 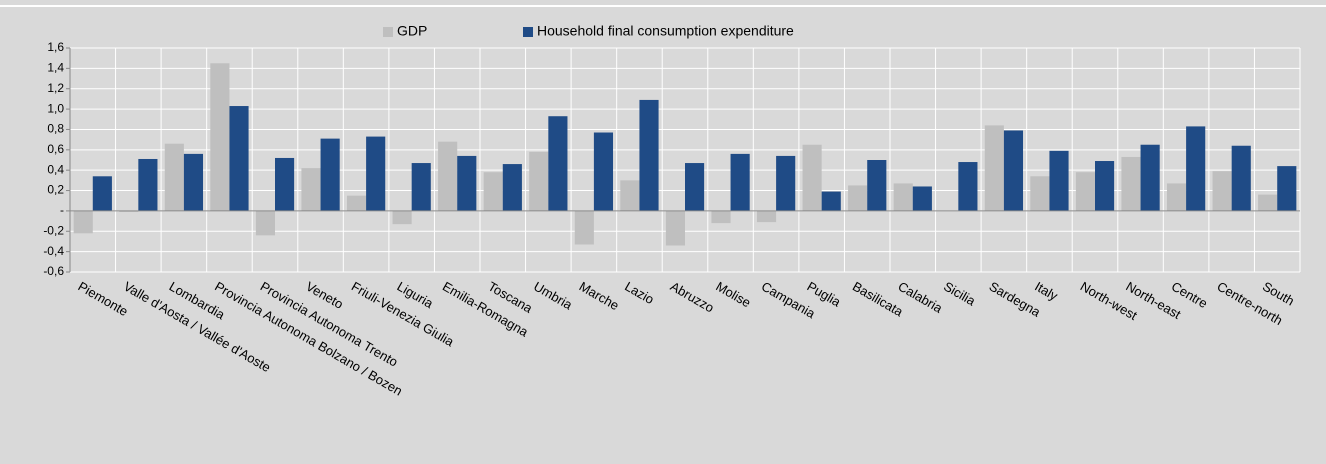 What do you see at coordinates (55, 190) in the screenshot?
I see `y-tick-label: 0,2` at bounding box center [55, 190].